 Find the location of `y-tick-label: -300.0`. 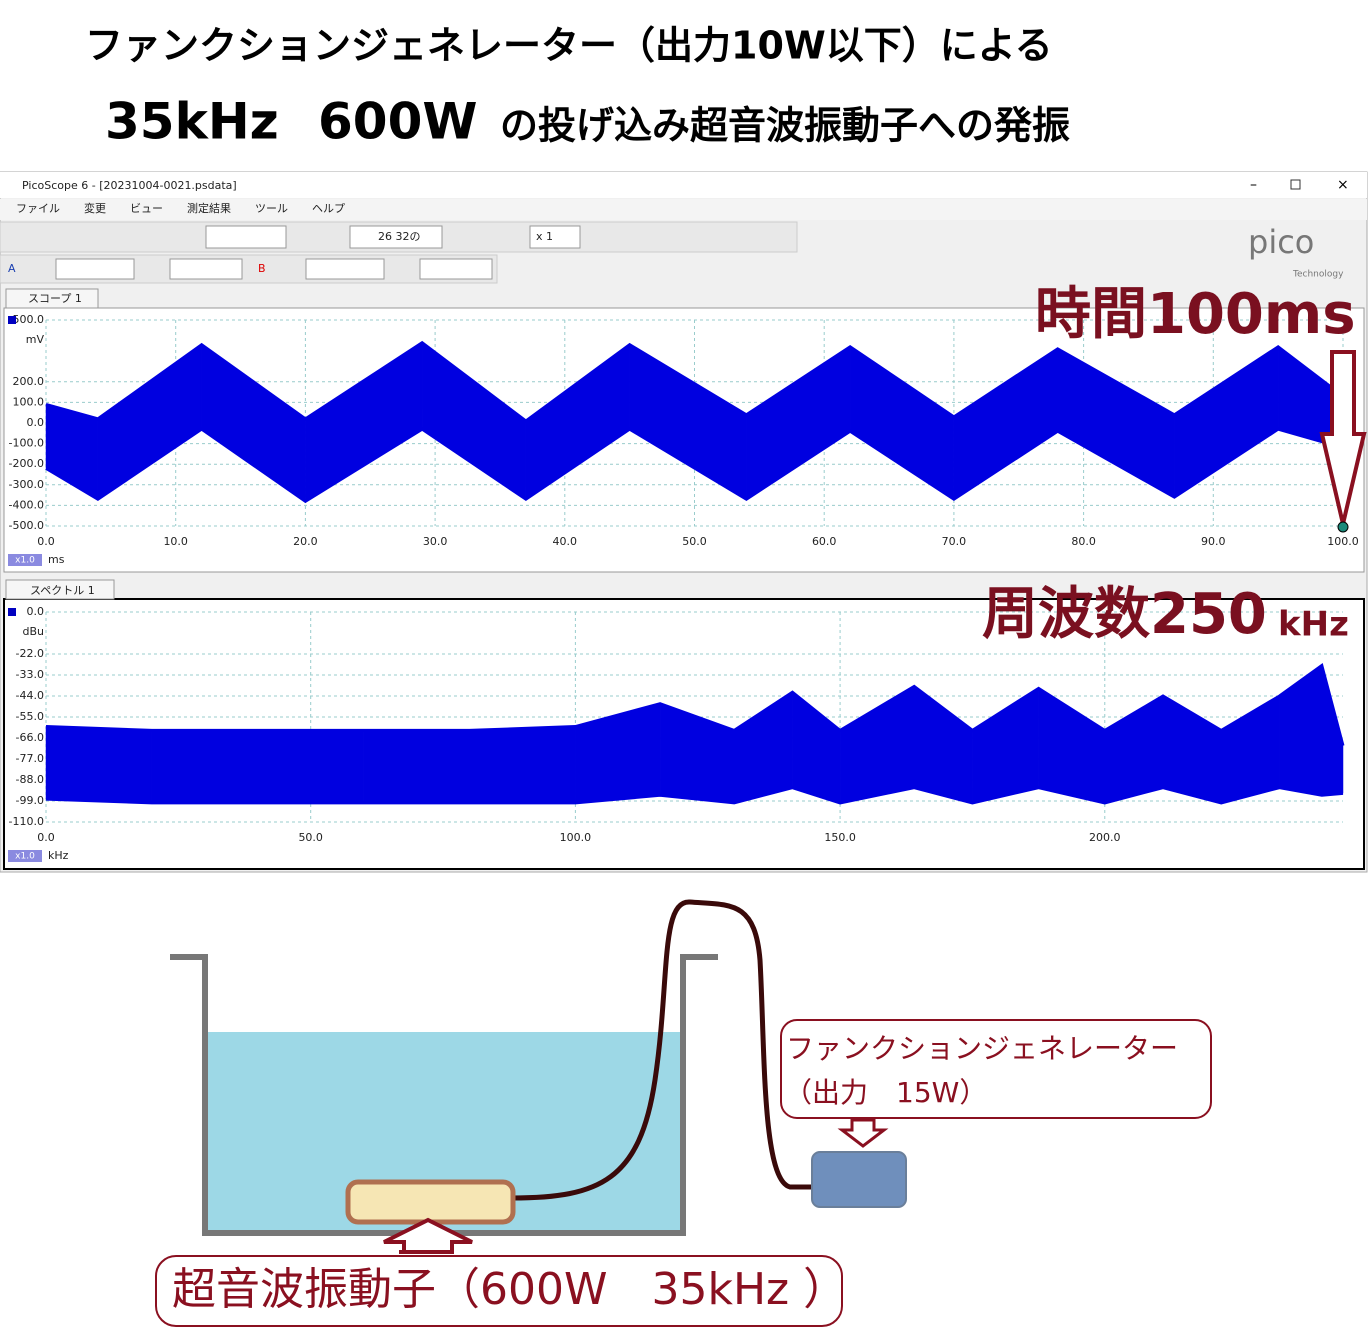

y-tick-label: -300.0 is located at coordinates (26, 484).